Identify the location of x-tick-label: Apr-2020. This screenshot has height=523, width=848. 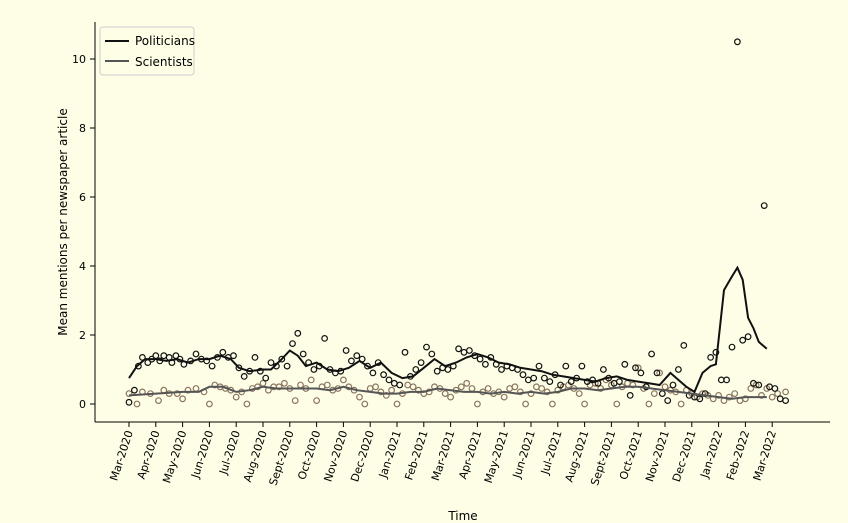
(149, 455).